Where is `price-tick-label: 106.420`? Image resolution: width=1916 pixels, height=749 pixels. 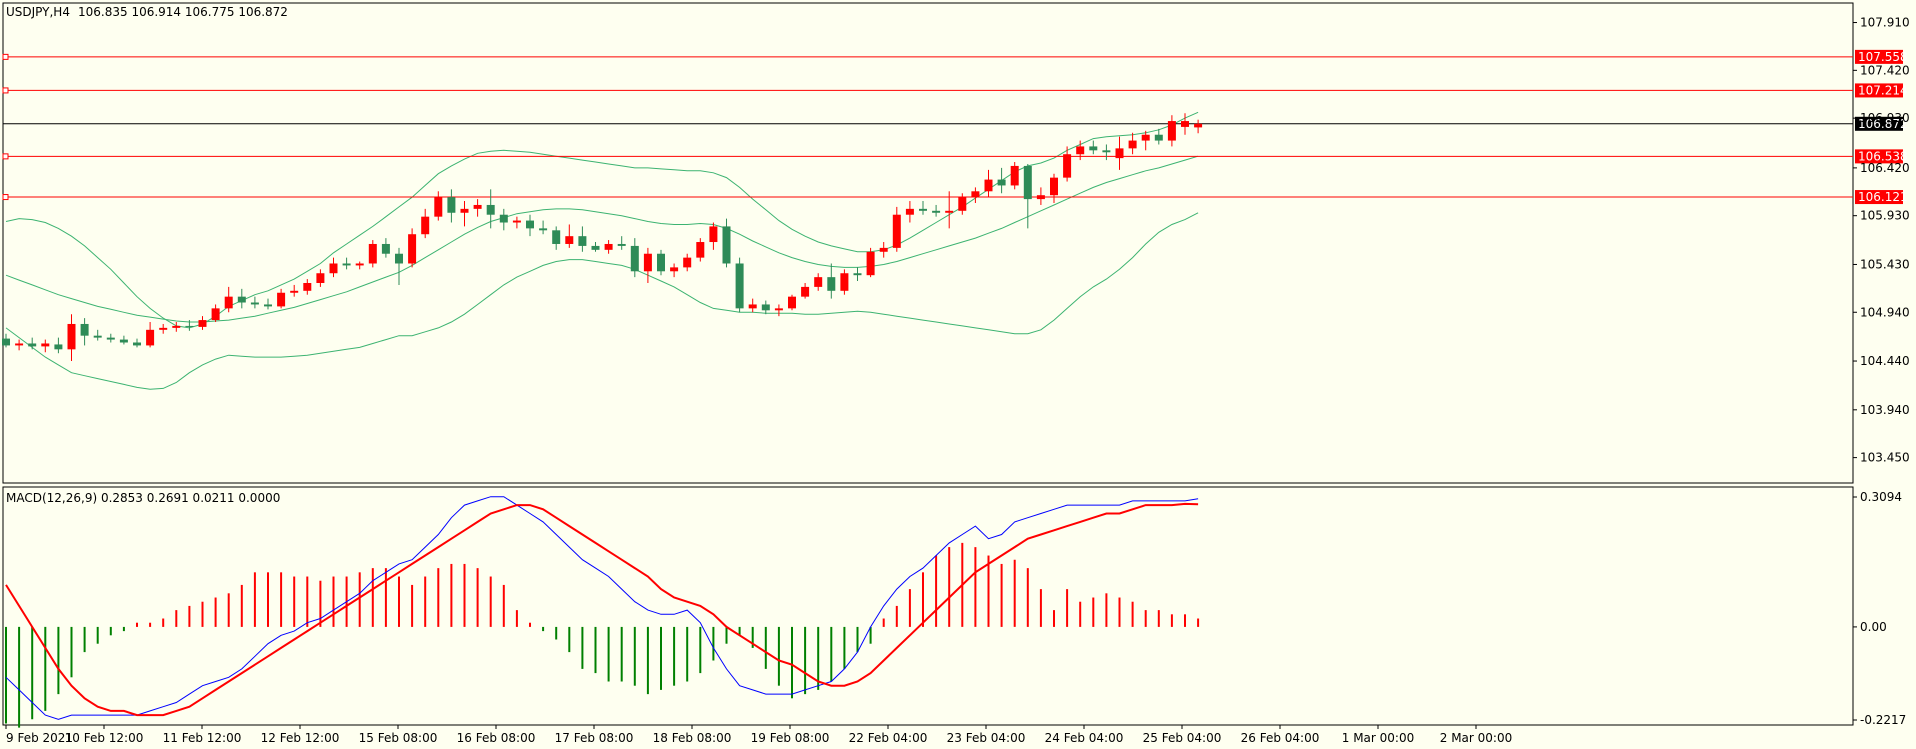 price-tick-label: 106.420 is located at coordinates (1885, 168).